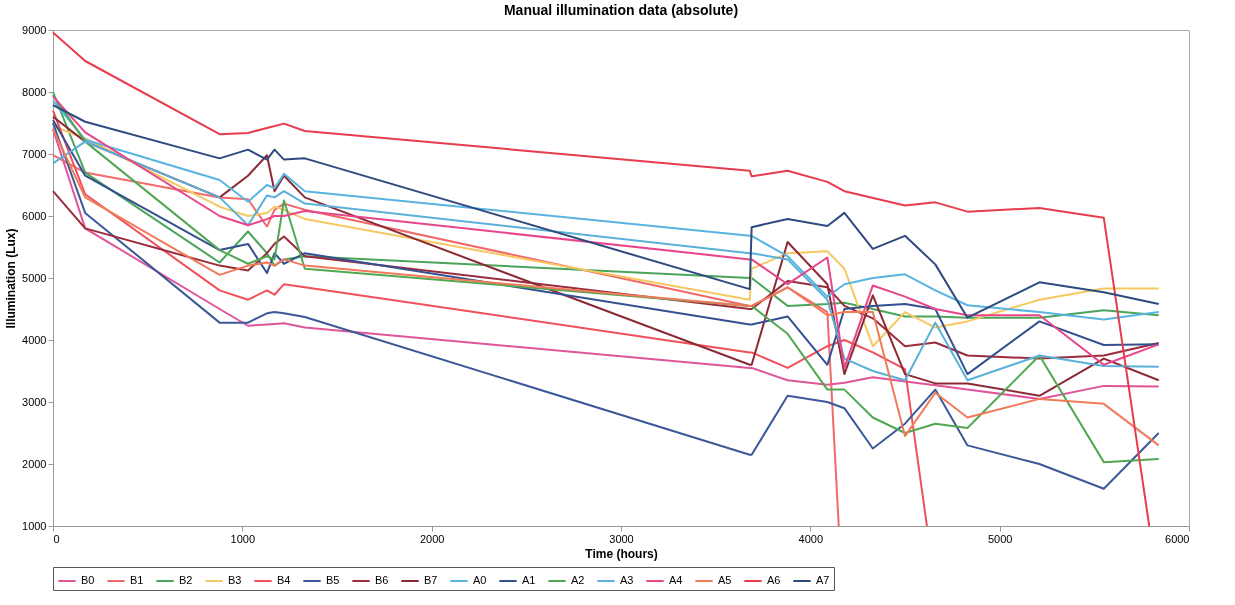 This screenshot has height=605, width=1235. What do you see at coordinates (34, 339) in the screenshot?
I see `y-tick-label: 4000` at bounding box center [34, 339].